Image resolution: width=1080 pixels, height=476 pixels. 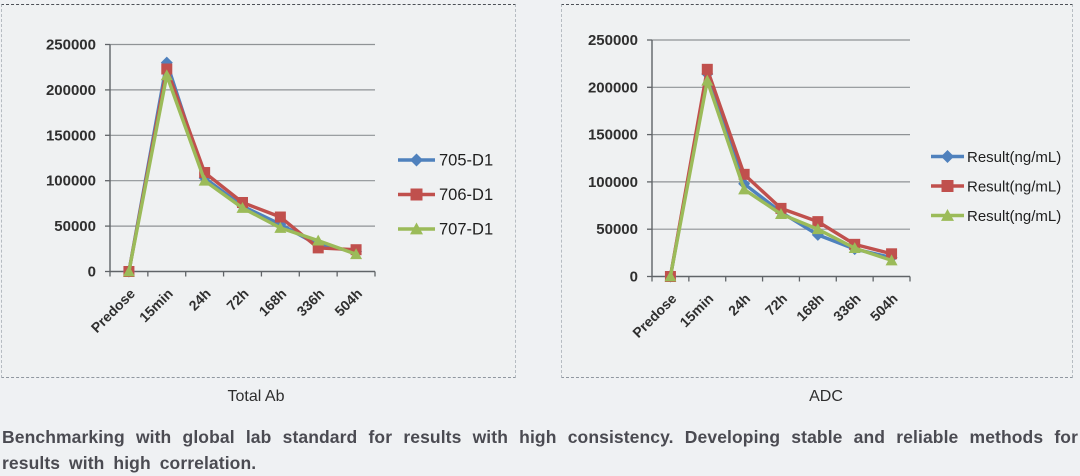 I want to click on chart-caption-total-ab: Total Ab, so click(x=256, y=396).